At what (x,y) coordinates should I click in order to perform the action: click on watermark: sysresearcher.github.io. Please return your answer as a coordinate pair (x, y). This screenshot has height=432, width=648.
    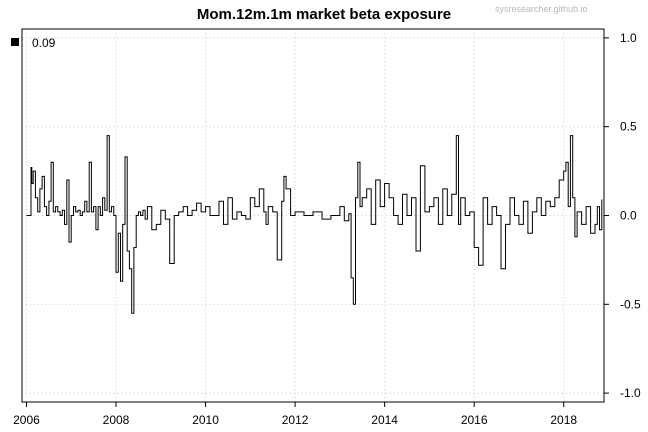
    Looking at the image, I should click on (541, 9).